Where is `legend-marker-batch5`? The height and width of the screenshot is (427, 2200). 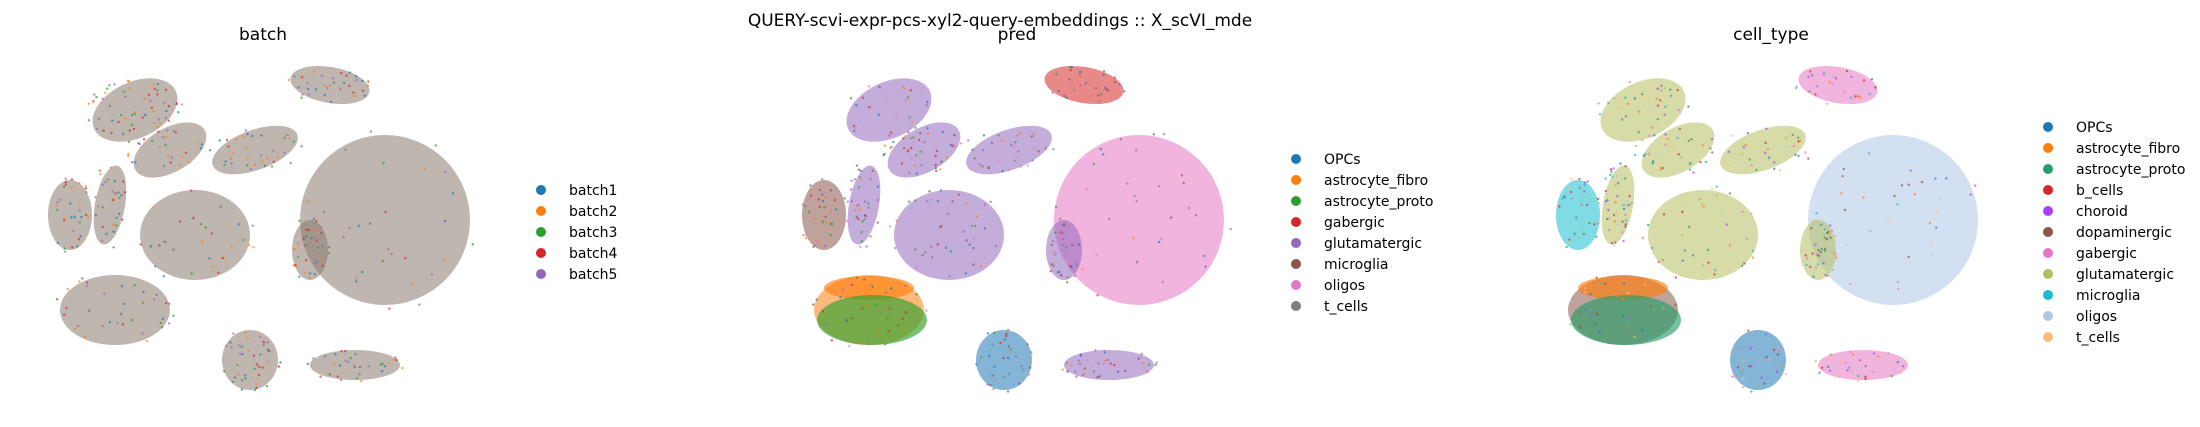 legend-marker-batch5 is located at coordinates (541, 274).